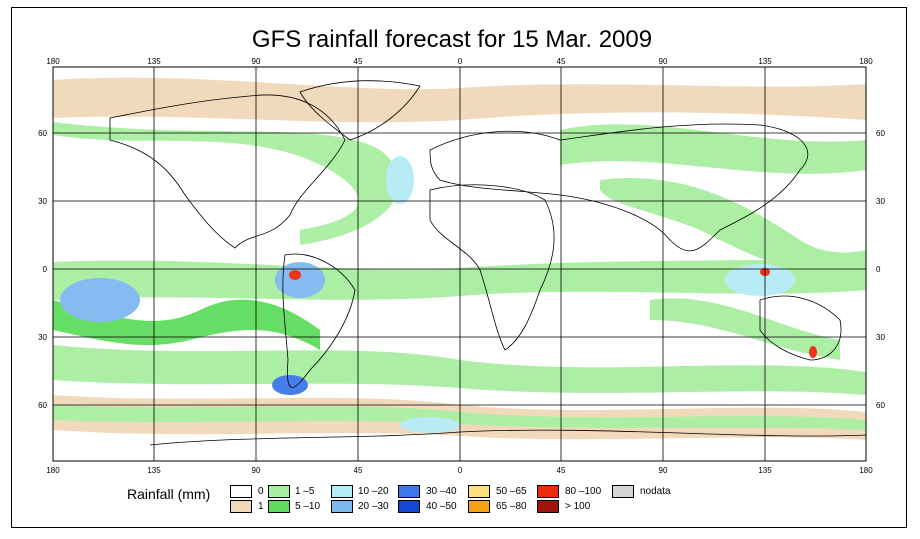 Image resolution: width=920 pixels, height=539 pixels. Describe the element at coordinates (308, 506) in the screenshot. I see `legend-text: 5 –10` at that location.